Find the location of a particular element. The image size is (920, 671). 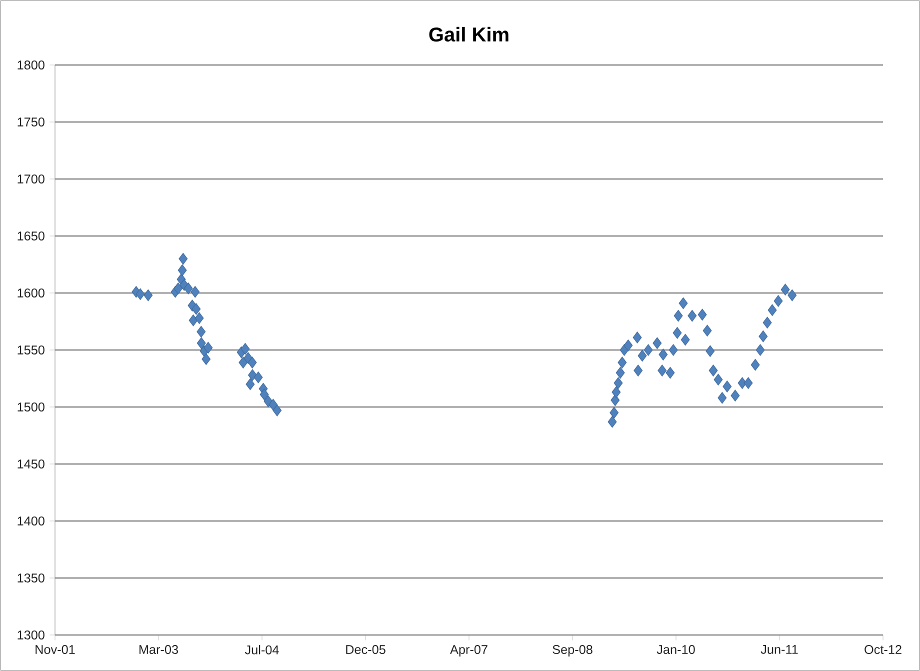

x-tick-label: Oct-12 is located at coordinates (883, 649).